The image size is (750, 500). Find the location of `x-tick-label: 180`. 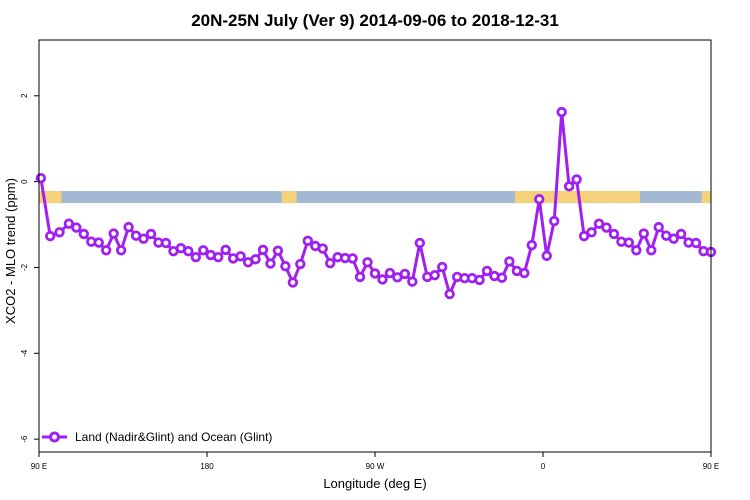

x-tick-label: 180 is located at coordinates (207, 466).